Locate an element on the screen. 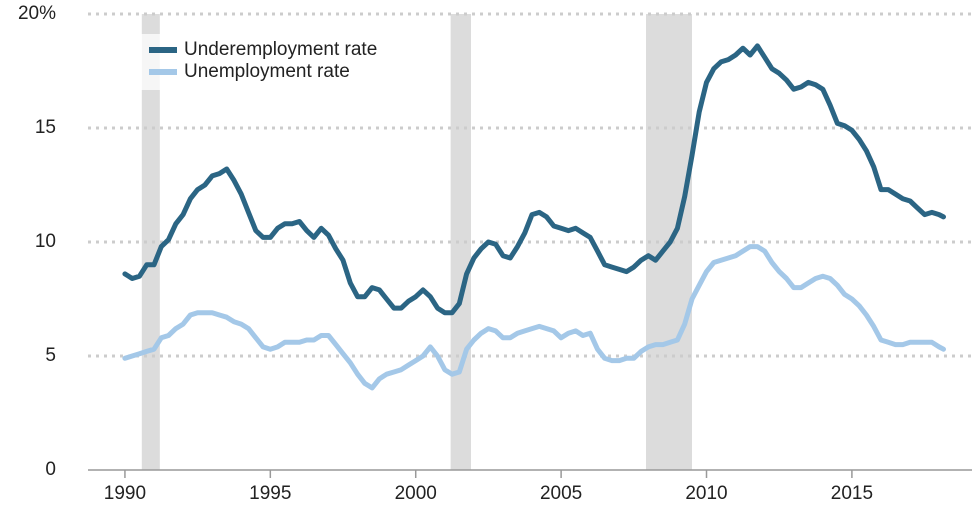  x-tick-label: 1990 is located at coordinates (125, 493).